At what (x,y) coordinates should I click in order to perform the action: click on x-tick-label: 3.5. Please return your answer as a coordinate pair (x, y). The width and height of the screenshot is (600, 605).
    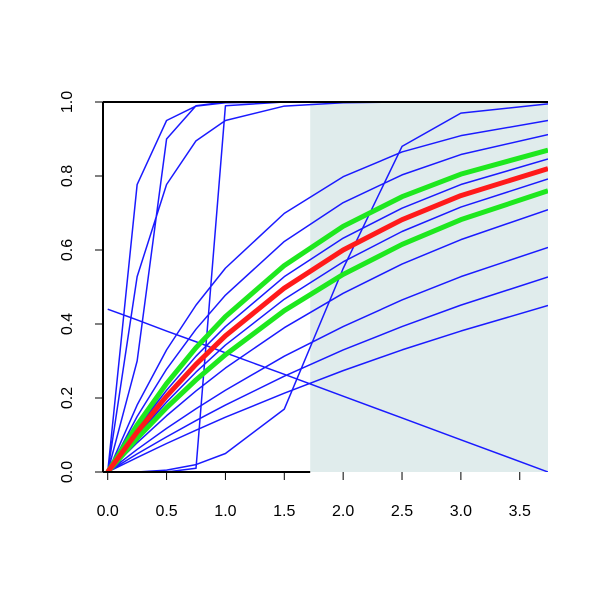
    Looking at the image, I should click on (520, 511).